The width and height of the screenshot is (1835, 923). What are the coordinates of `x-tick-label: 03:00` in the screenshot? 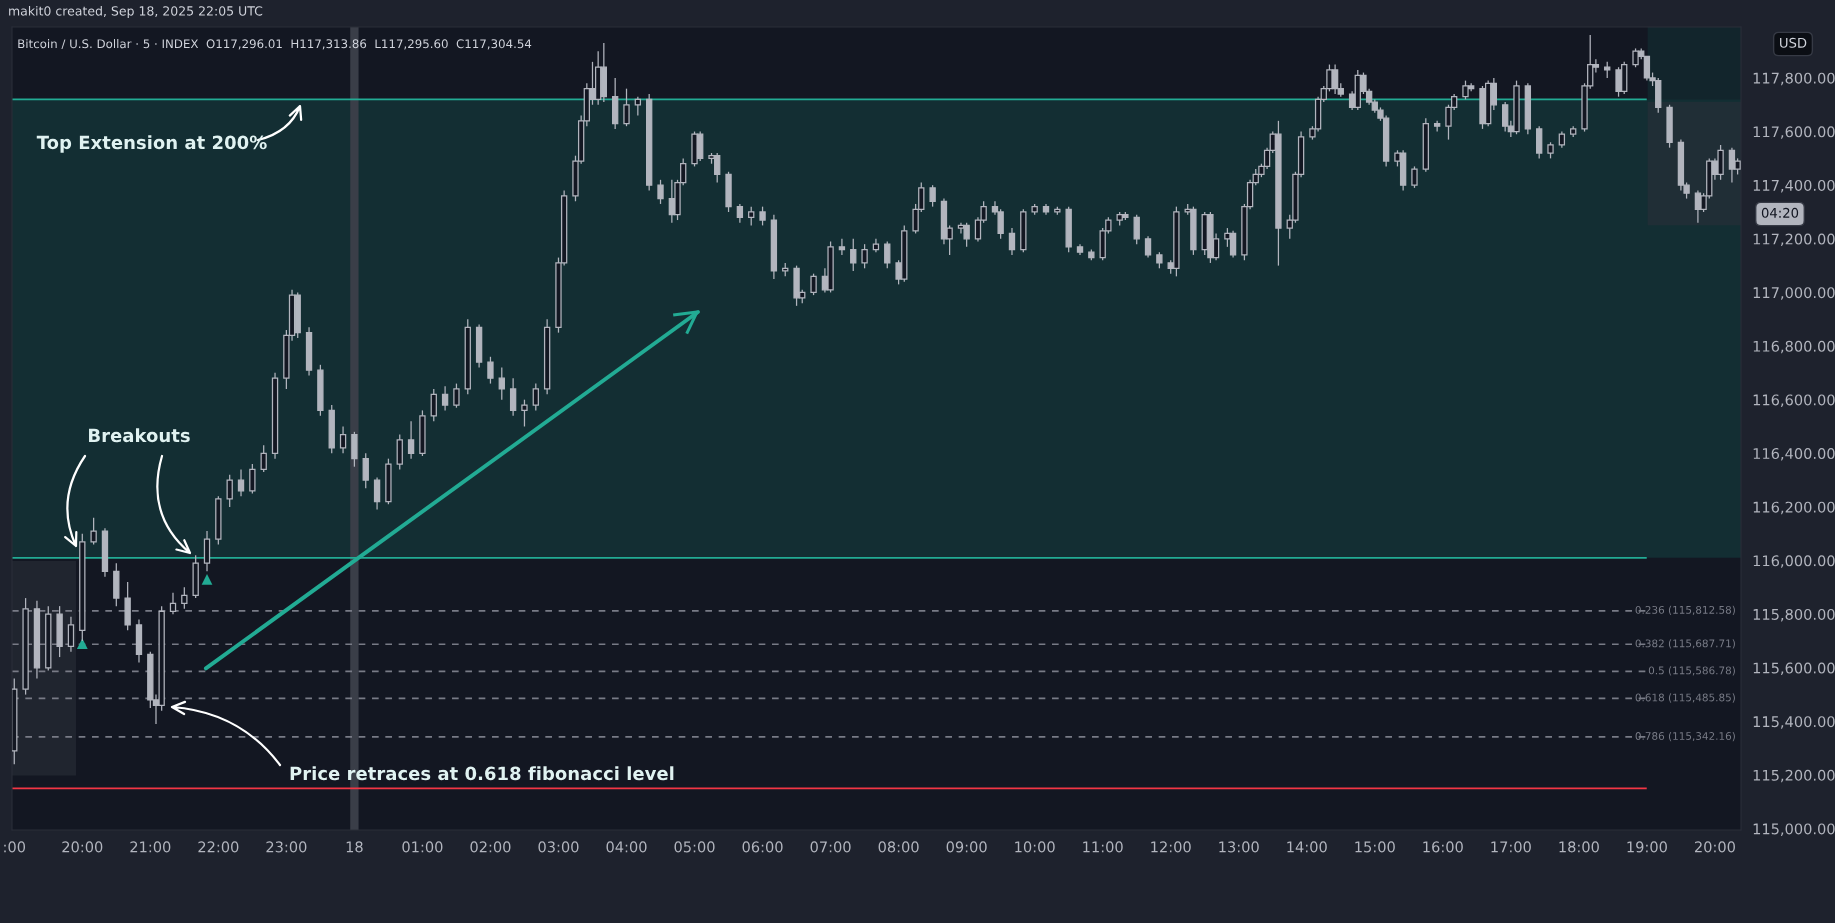 It's located at (558, 847).